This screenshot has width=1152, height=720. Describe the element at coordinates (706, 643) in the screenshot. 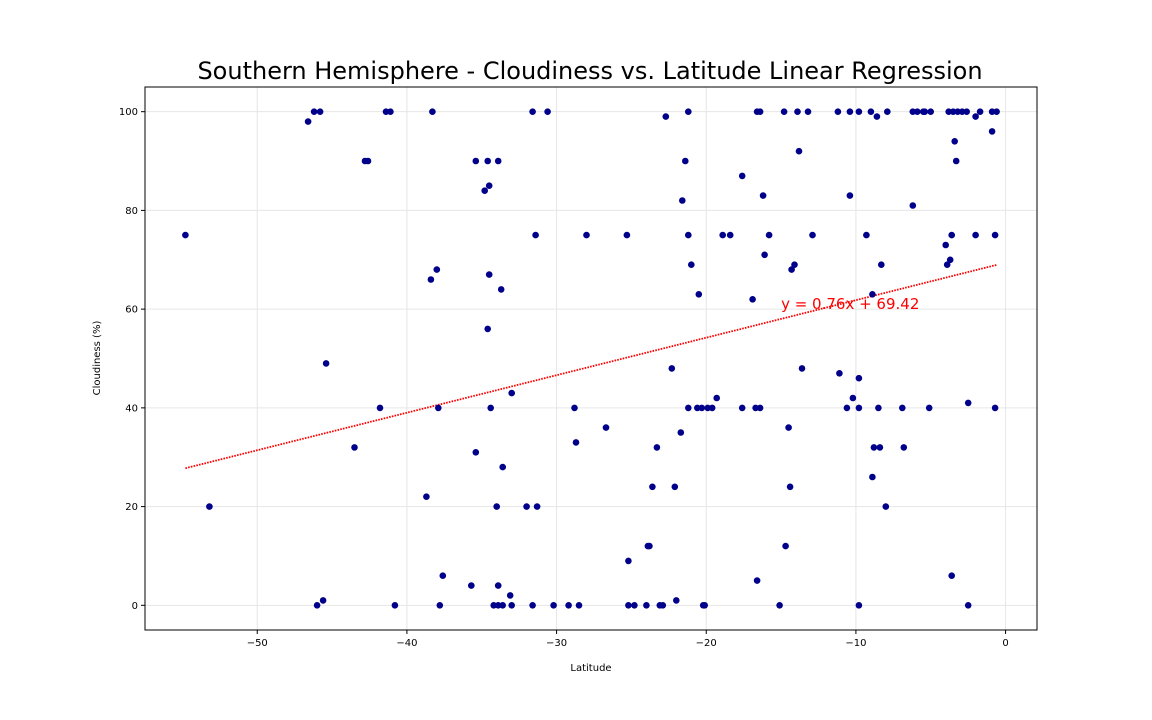

I see `x-tick-label: −20` at that location.